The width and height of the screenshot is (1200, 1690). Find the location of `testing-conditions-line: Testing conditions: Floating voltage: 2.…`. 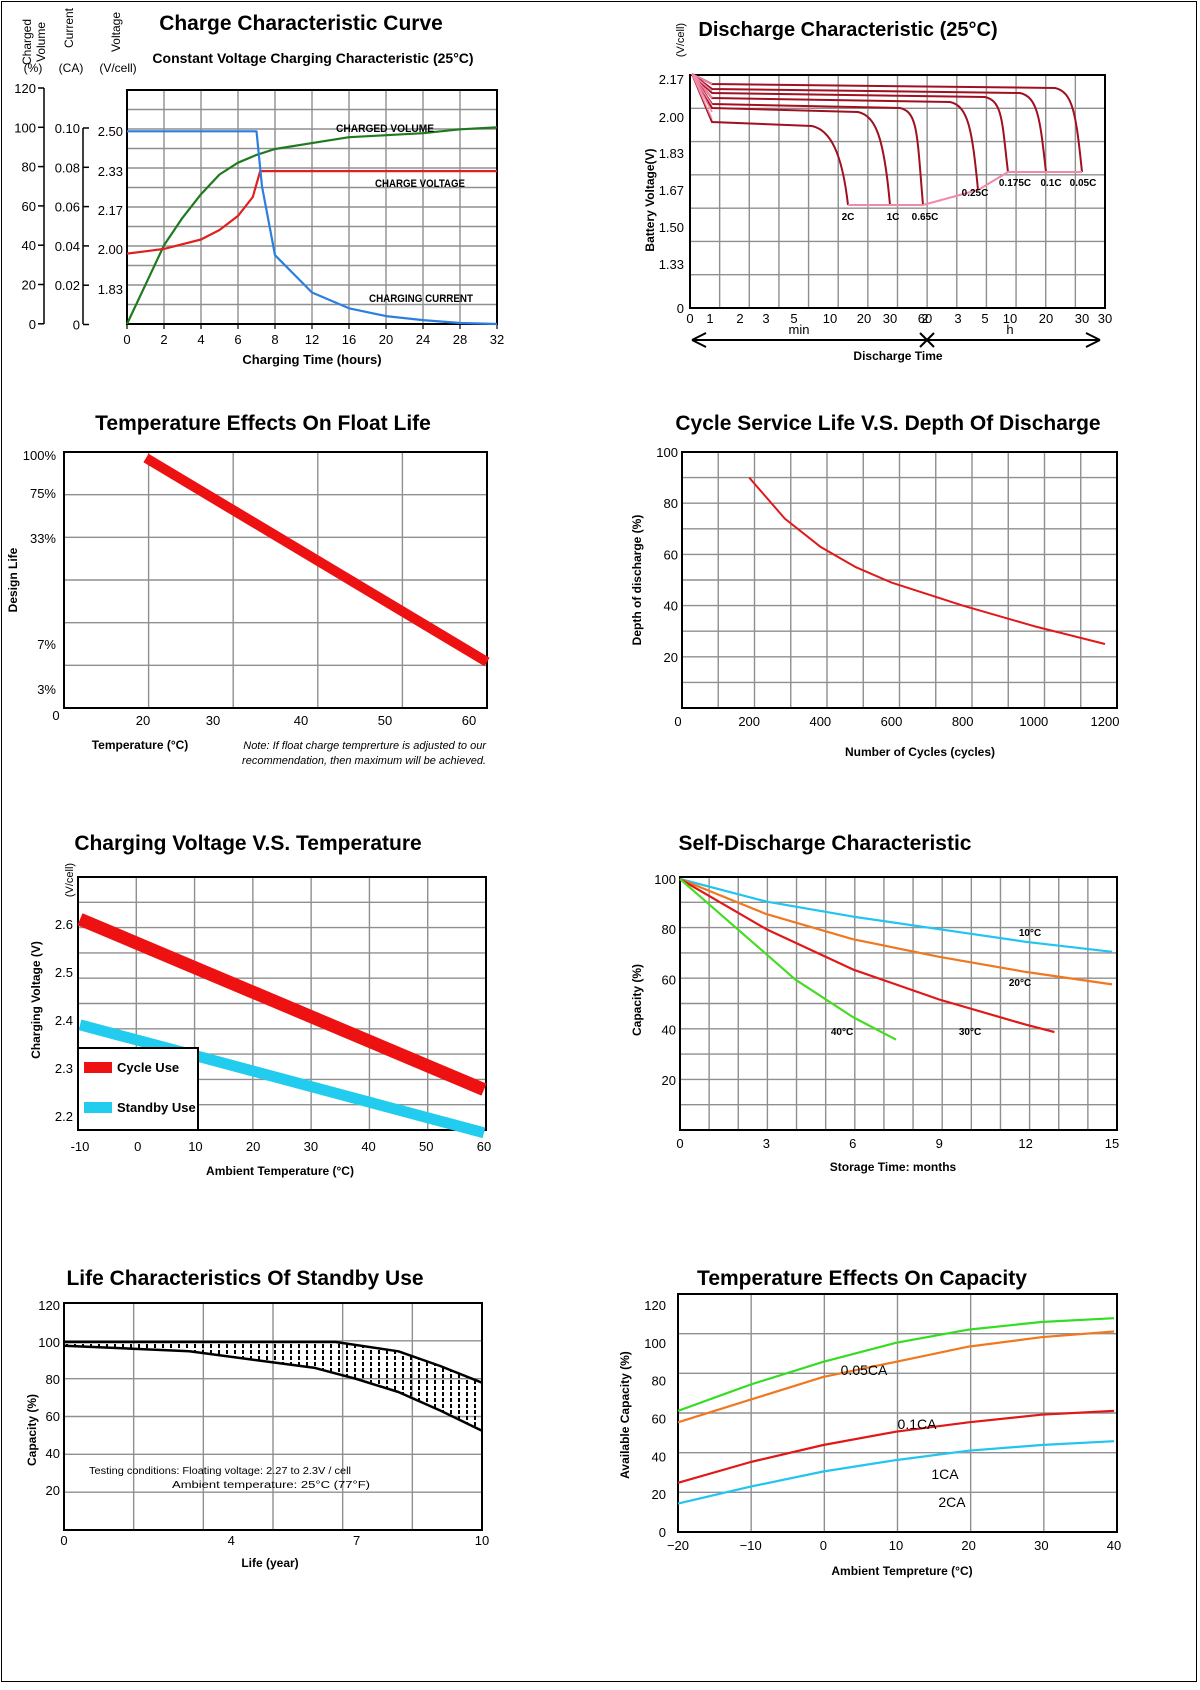

testing-conditions-line: Testing conditions: Floating voltage: 2.… is located at coordinates (220, 1471).